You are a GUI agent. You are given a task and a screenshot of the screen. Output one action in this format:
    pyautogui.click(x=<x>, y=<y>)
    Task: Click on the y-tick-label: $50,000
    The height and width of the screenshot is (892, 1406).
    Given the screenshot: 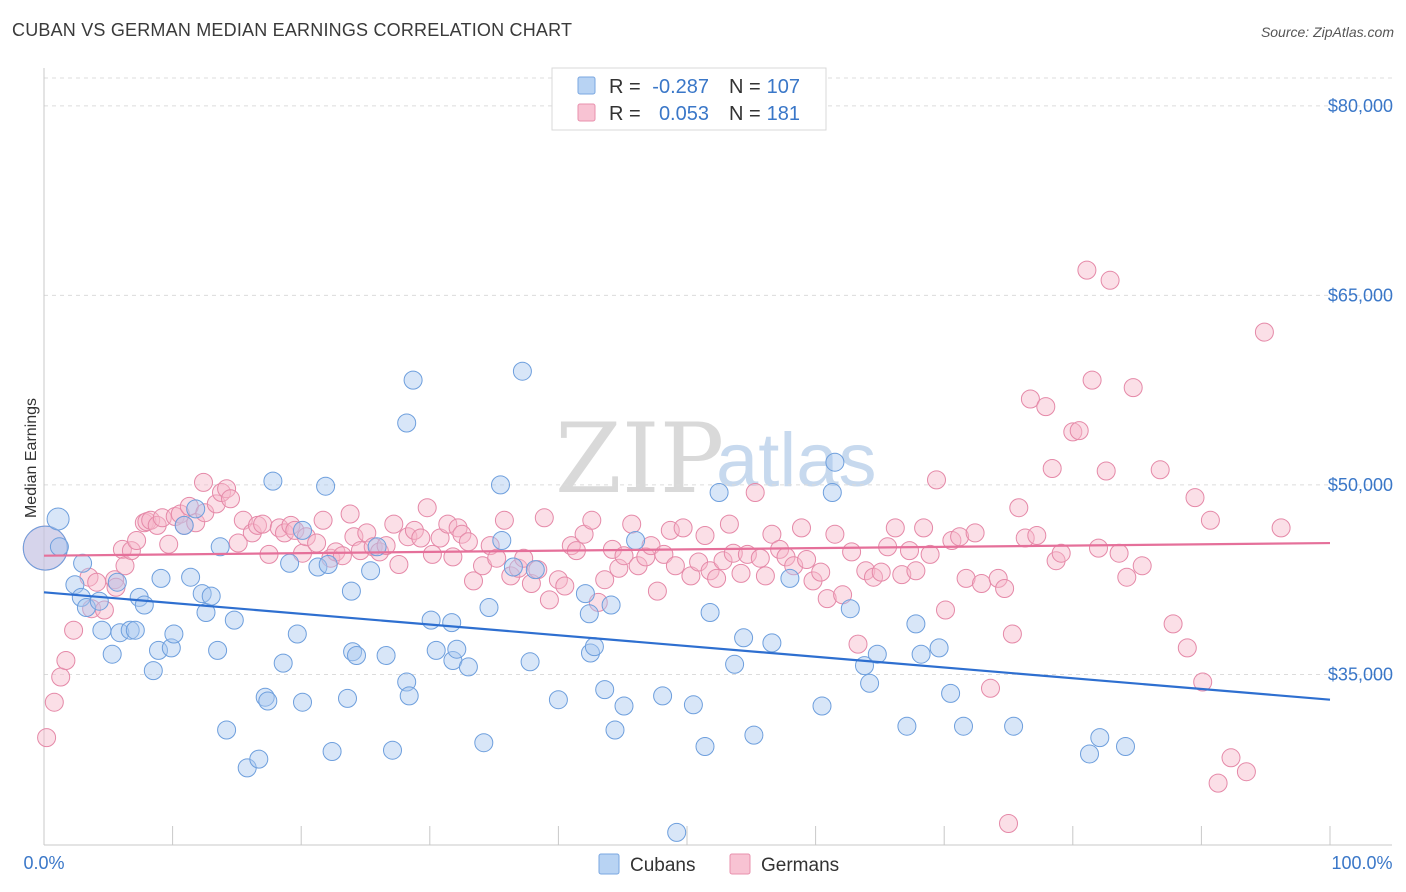 What is the action you would take?
    pyautogui.click(x=1360, y=485)
    